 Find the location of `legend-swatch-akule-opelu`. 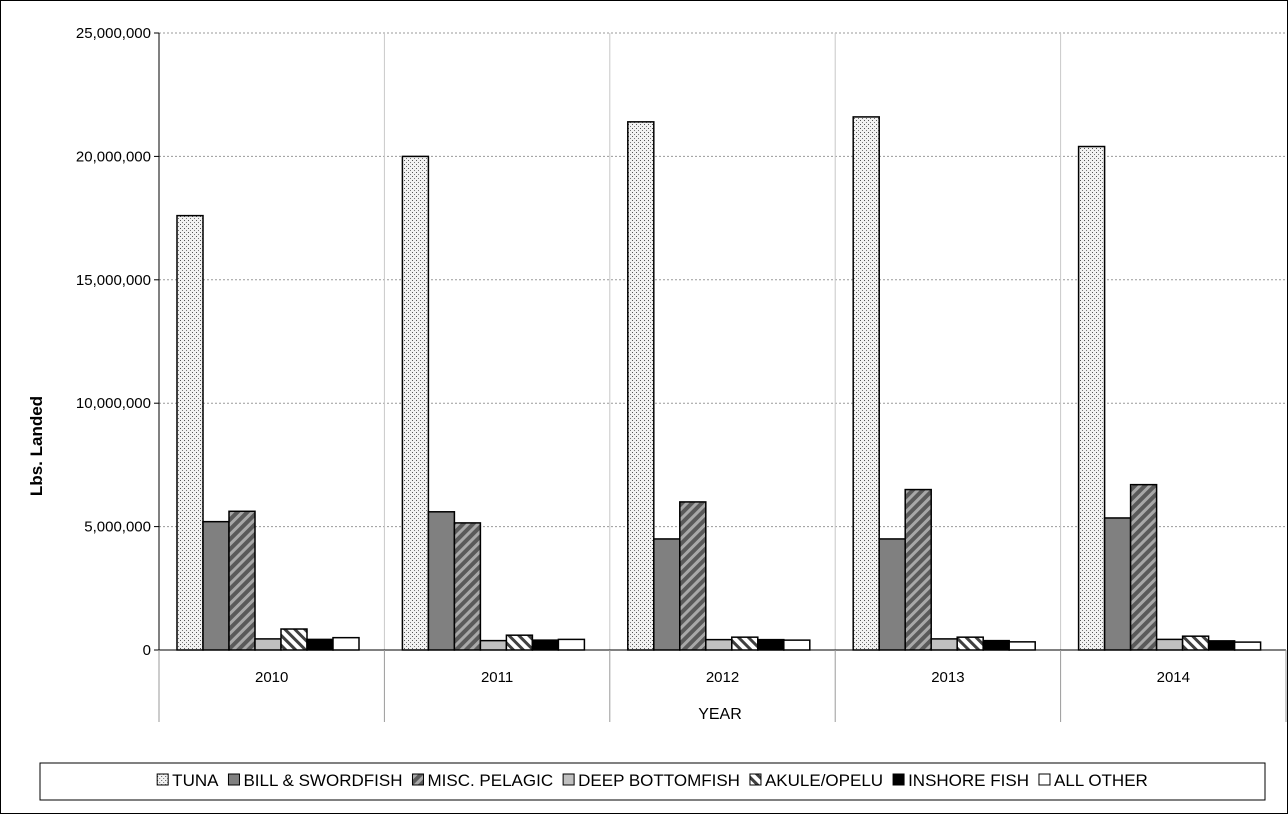

legend-swatch-akule-opelu is located at coordinates (755, 779).